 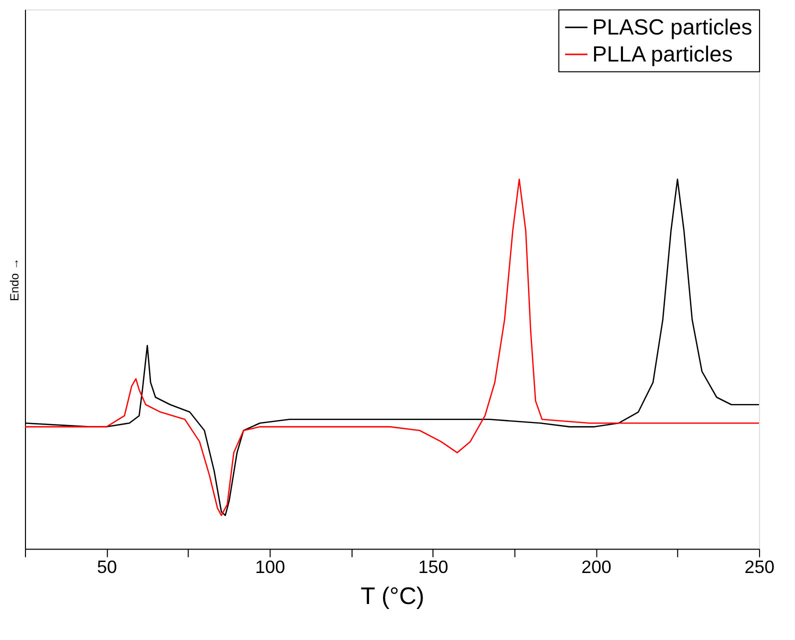 What do you see at coordinates (662, 53) in the screenshot?
I see `legend-label: PLLA particles` at bounding box center [662, 53].